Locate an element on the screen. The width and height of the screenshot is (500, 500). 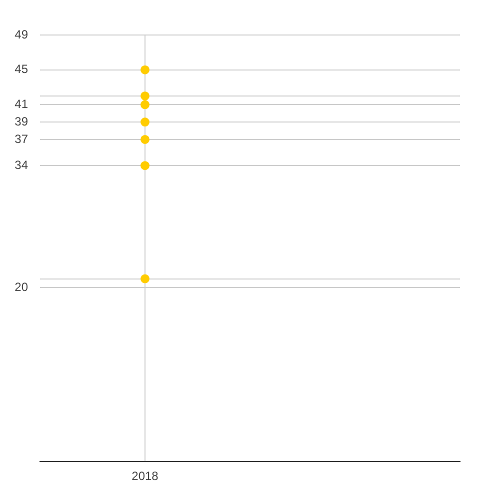
y-tick-label: 45 is located at coordinates (21, 69).